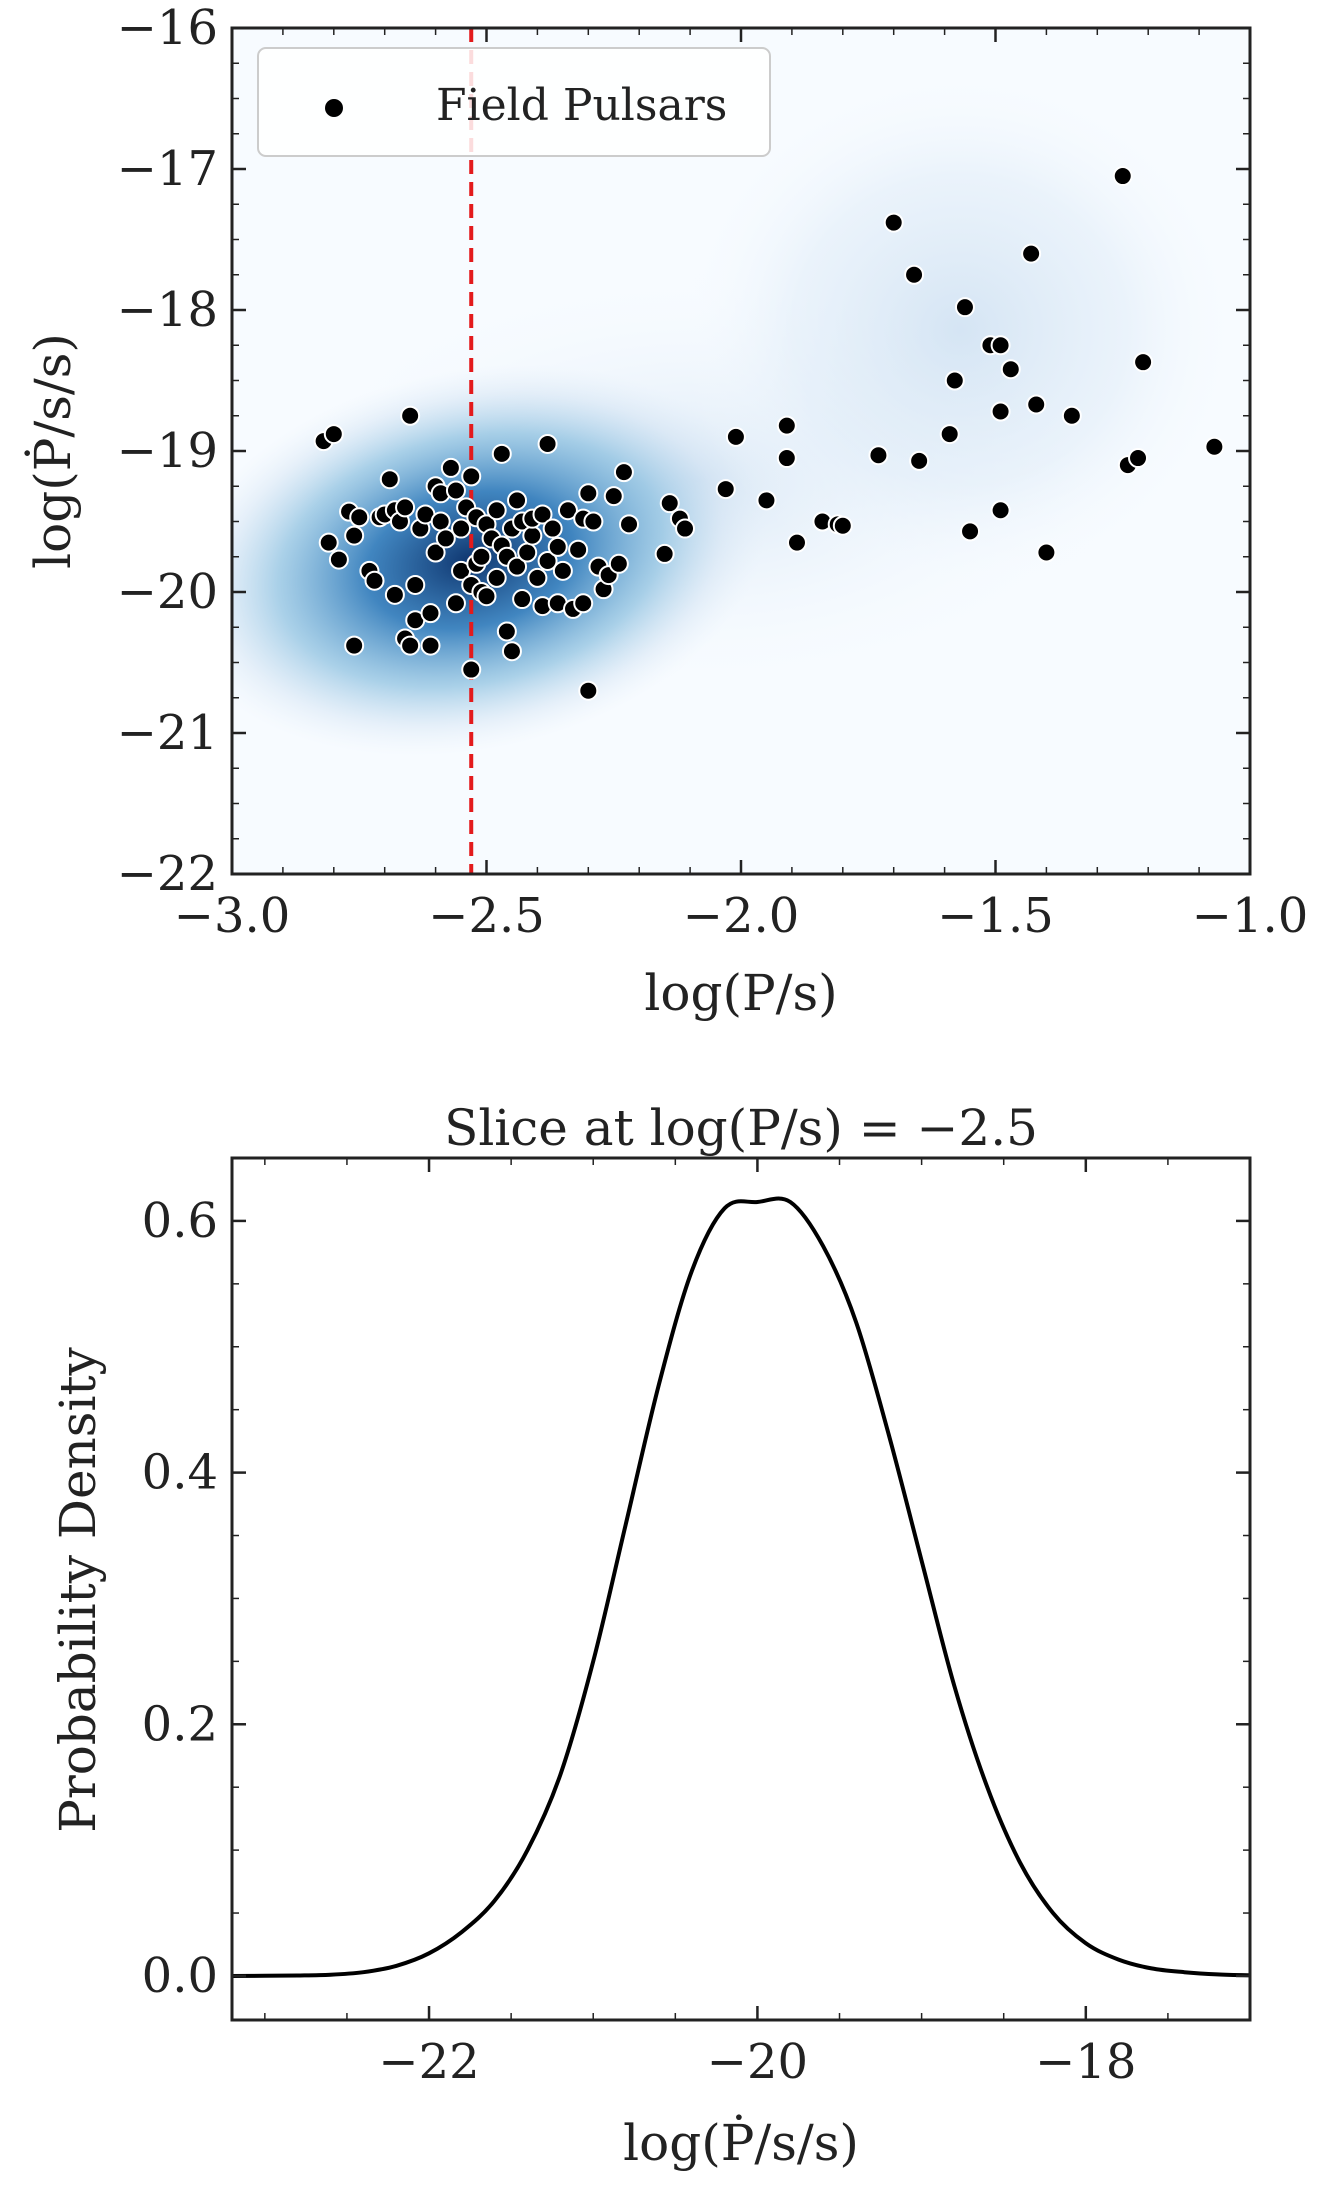  What do you see at coordinates (167, 874) in the screenshot?
I see `y-tick-label: −22` at bounding box center [167, 874].